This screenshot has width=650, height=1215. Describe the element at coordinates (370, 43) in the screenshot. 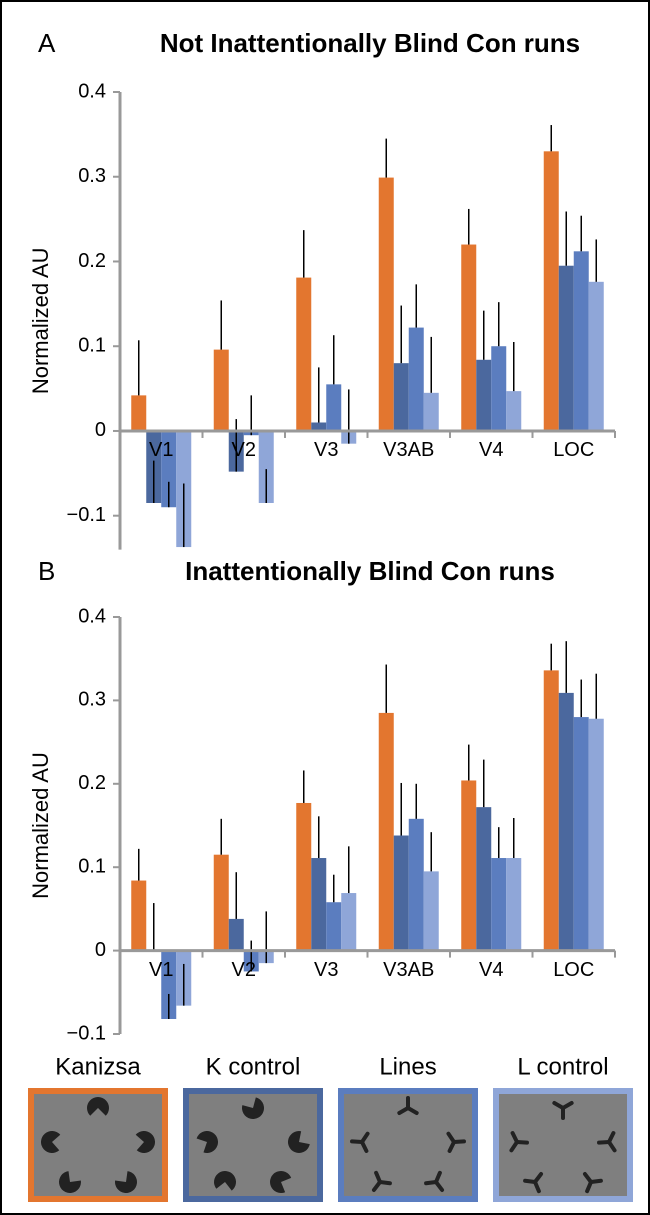

I see `panel-title: Not Inattentionally Blind Con runs` at that location.